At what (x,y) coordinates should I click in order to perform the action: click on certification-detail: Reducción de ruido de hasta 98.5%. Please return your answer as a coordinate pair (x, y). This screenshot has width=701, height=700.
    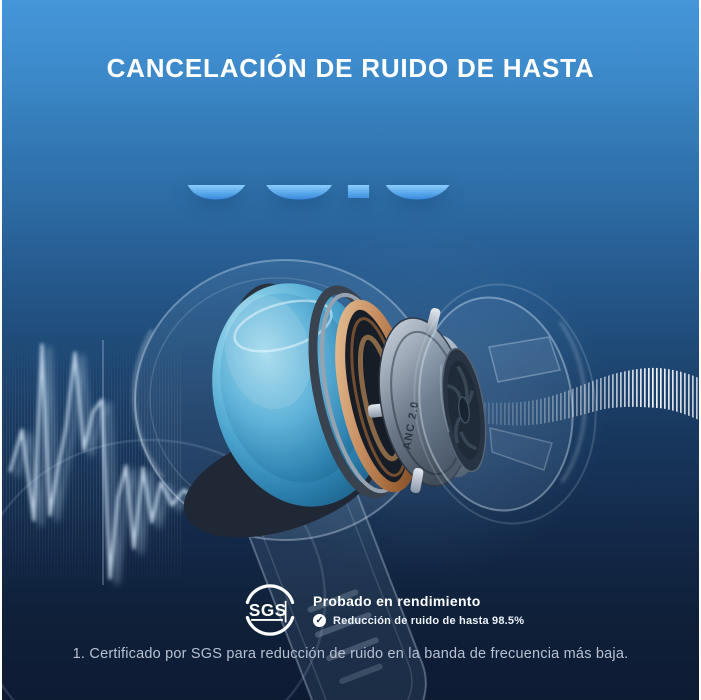
    Looking at the image, I should click on (429, 620).